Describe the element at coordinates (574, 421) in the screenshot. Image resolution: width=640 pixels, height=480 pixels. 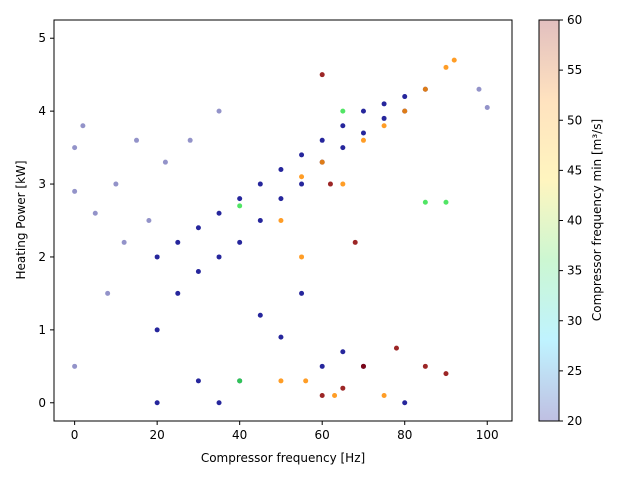
I see `colorbar-tick-label: 20` at that location.